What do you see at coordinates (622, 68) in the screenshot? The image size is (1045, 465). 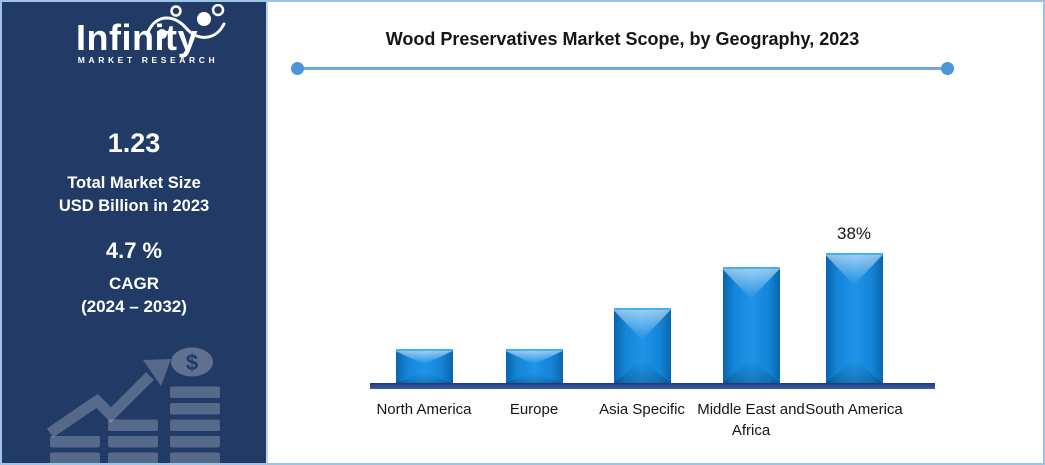 I see `title-divider-line` at bounding box center [622, 68].